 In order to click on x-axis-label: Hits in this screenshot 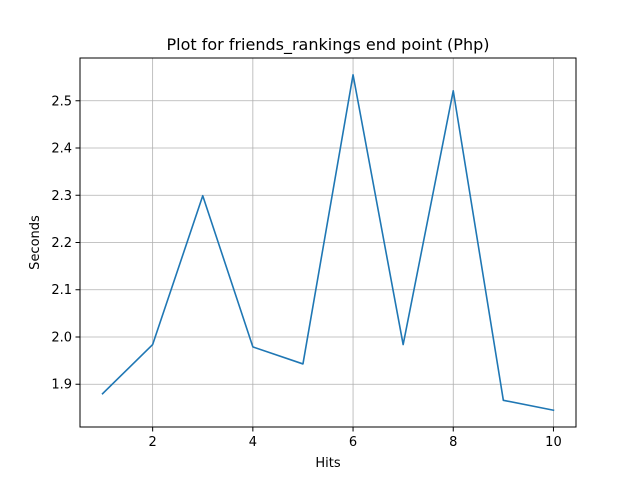, I will do `click(327, 463)`.